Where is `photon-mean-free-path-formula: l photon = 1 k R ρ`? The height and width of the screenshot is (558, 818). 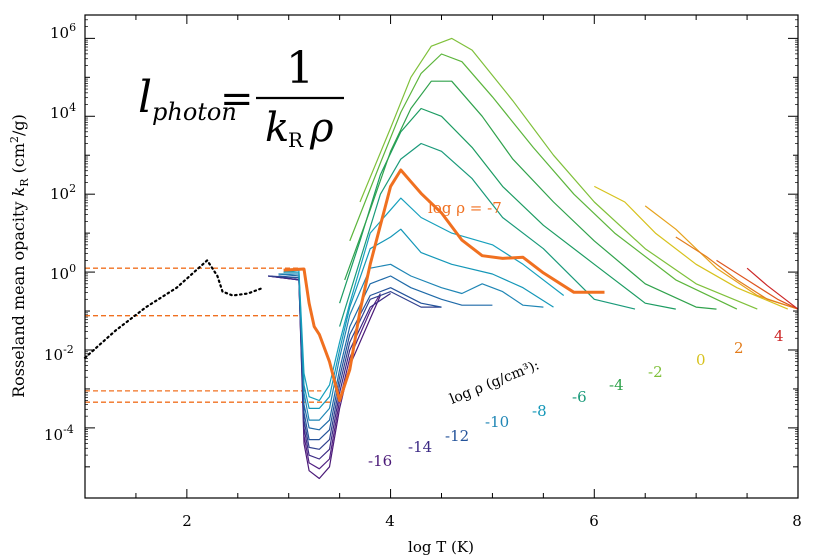
photon-mean-free-path-formula: l photon = 1 k R ρ is located at coordinates (241, 97).